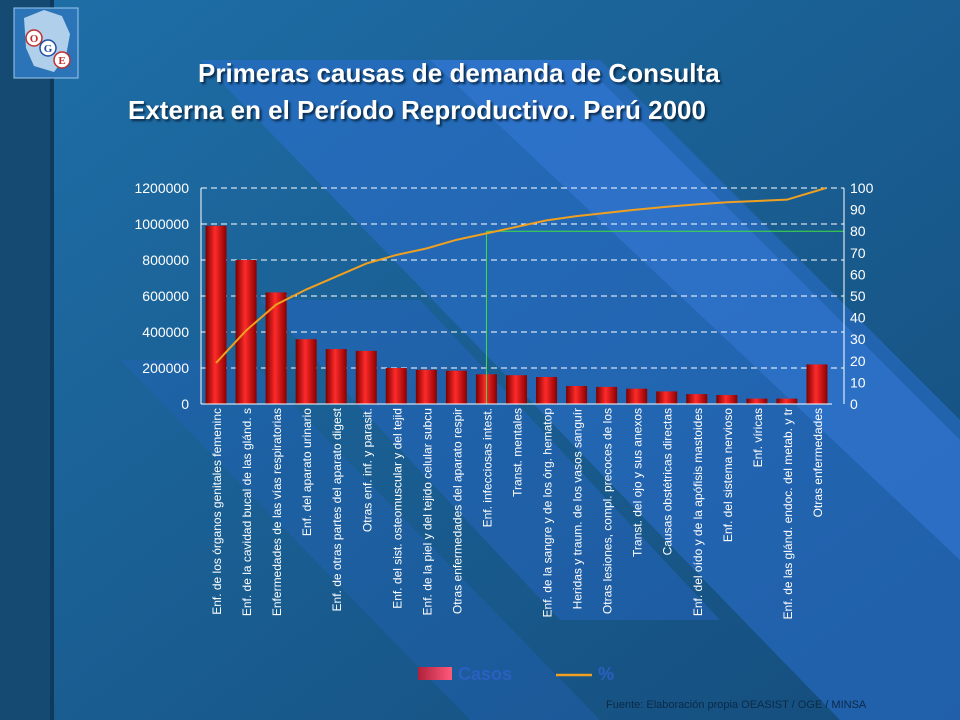  What do you see at coordinates (858, 339) in the screenshot?
I see `y2-tick-label: 30` at bounding box center [858, 339].